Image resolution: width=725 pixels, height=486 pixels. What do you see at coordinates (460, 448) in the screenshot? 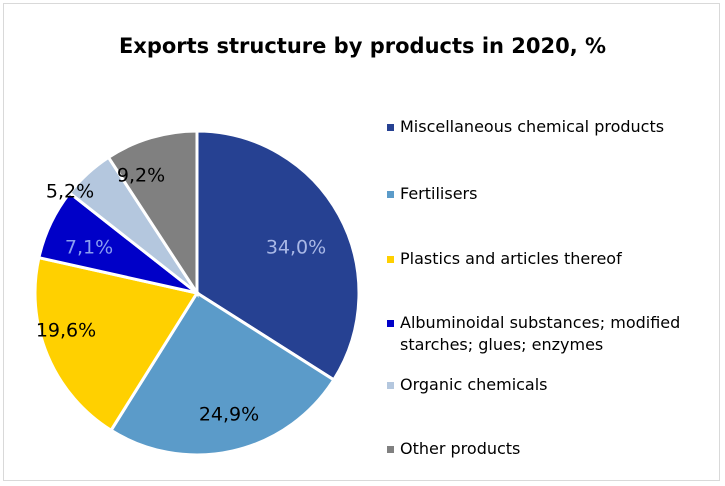
I see `legend-label-5: Other products` at bounding box center [460, 448].